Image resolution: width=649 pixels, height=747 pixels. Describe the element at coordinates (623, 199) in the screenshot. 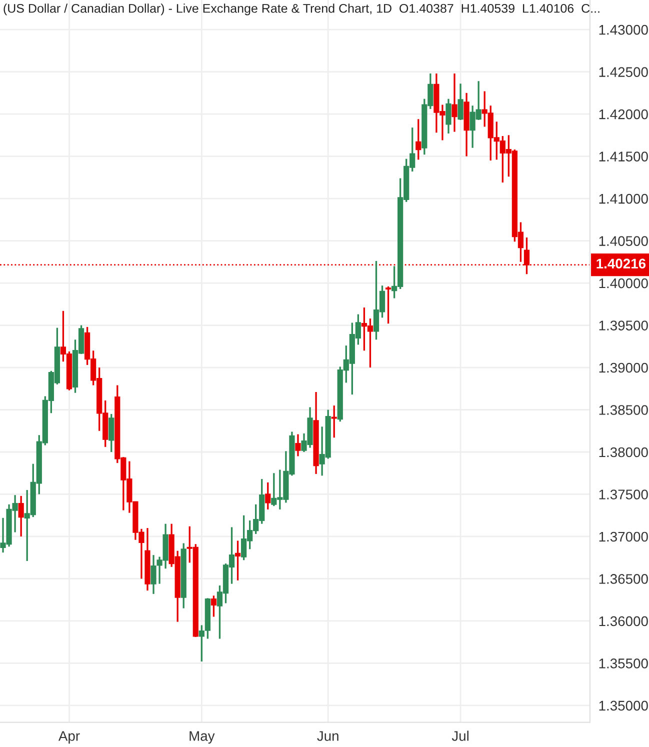

I see `y-tick-label: 1.41000` at that location.